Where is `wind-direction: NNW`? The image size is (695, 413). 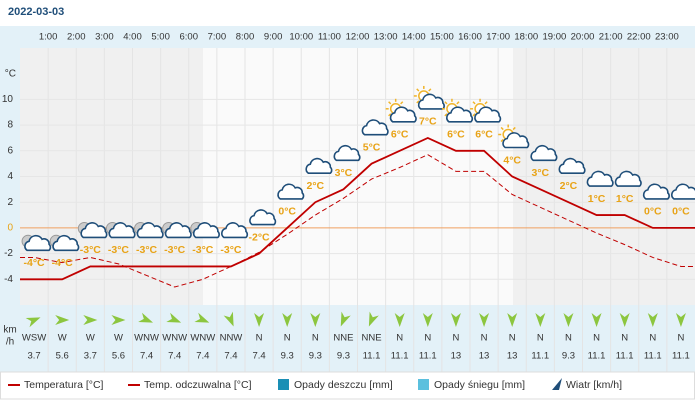 wind-direction: NNW is located at coordinates (231, 338).